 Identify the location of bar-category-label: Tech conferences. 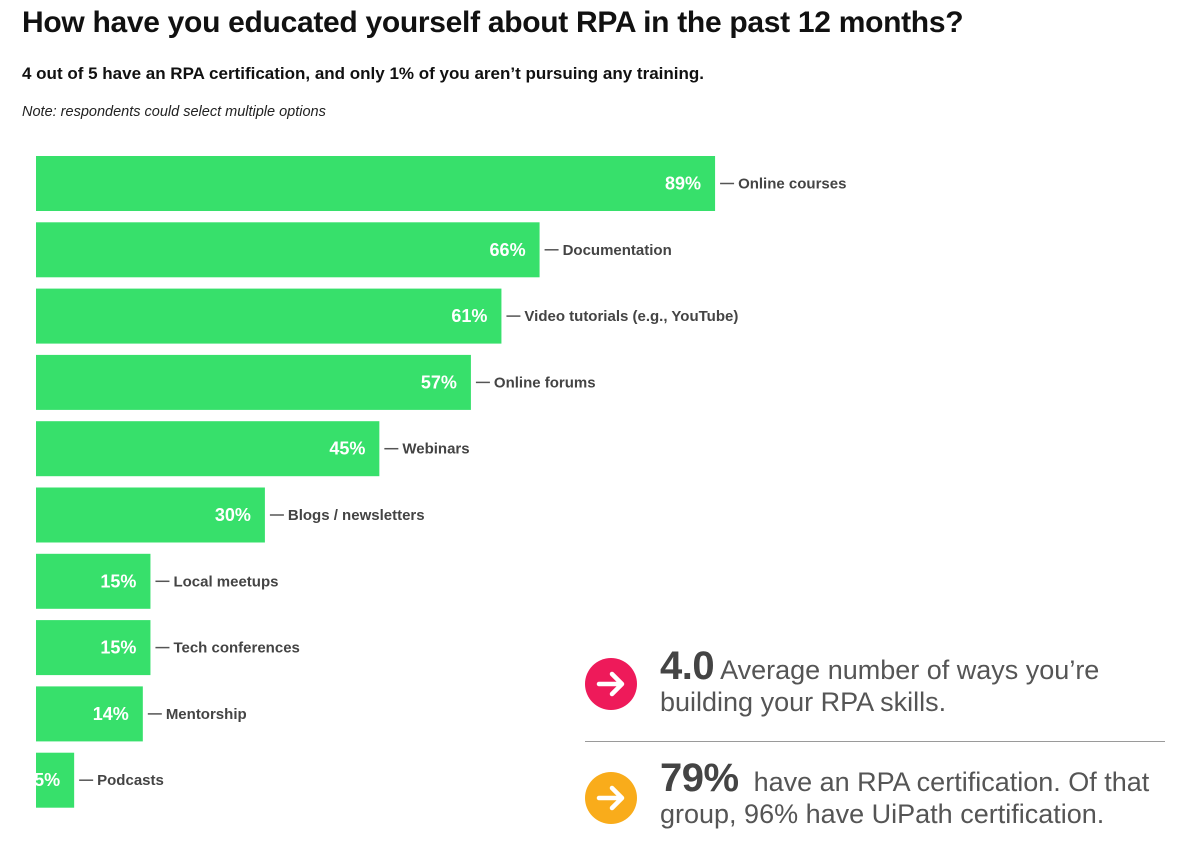
(236, 648).